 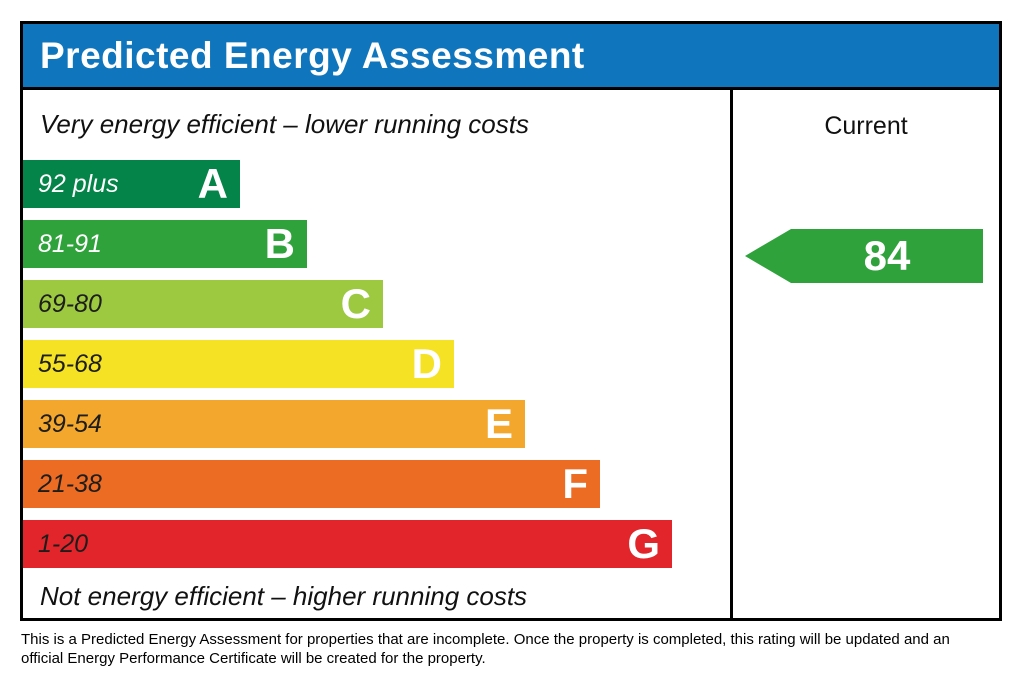 What do you see at coordinates (78, 183) in the screenshot?
I see `band-range-label: 92 plus` at bounding box center [78, 183].